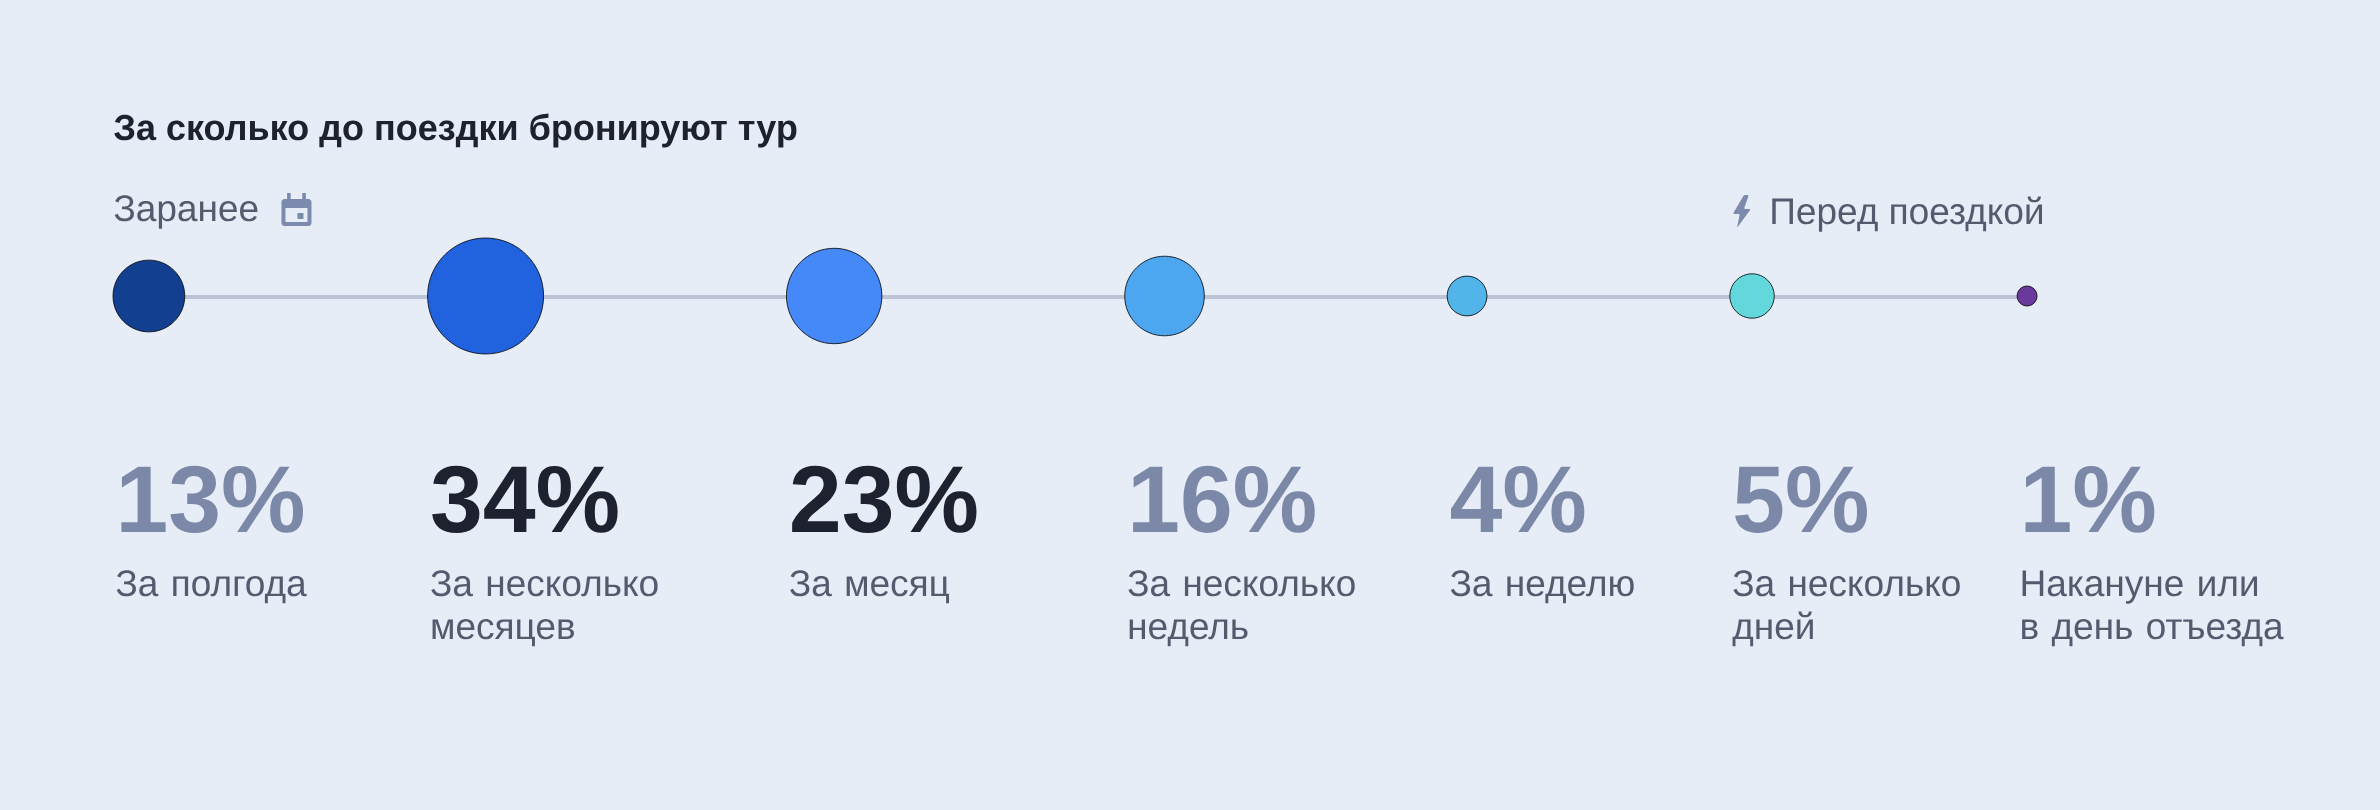  What do you see at coordinates (2153, 608) in the screenshot?
I see `category-label: Накануне или в день отъезда` at bounding box center [2153, 608].